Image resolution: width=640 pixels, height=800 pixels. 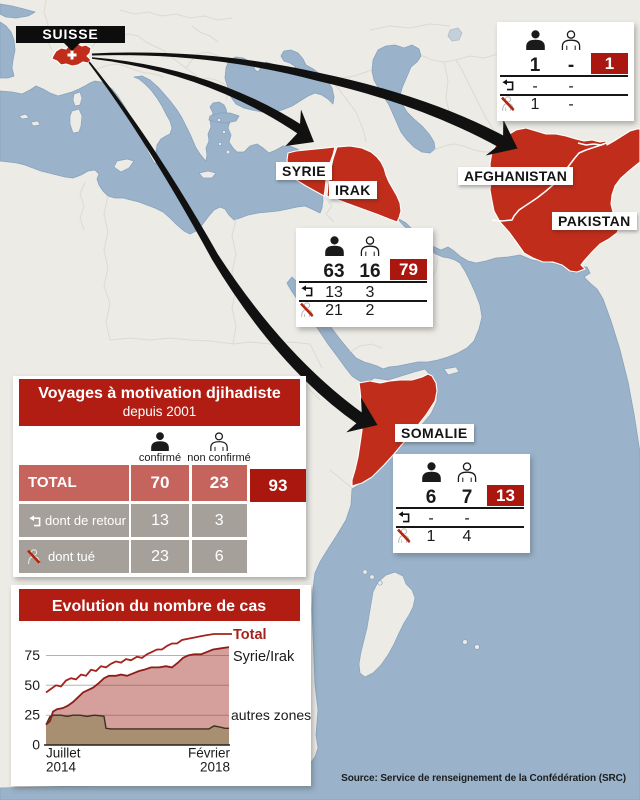 I want to click on svg-text: 0, so click(x=36, y=745).